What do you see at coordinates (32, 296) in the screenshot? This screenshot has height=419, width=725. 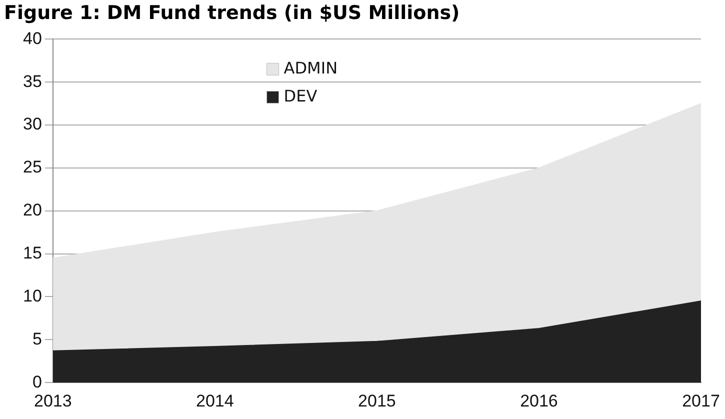 I see `y-tick-label: 10` at bounding box center [32, 296].